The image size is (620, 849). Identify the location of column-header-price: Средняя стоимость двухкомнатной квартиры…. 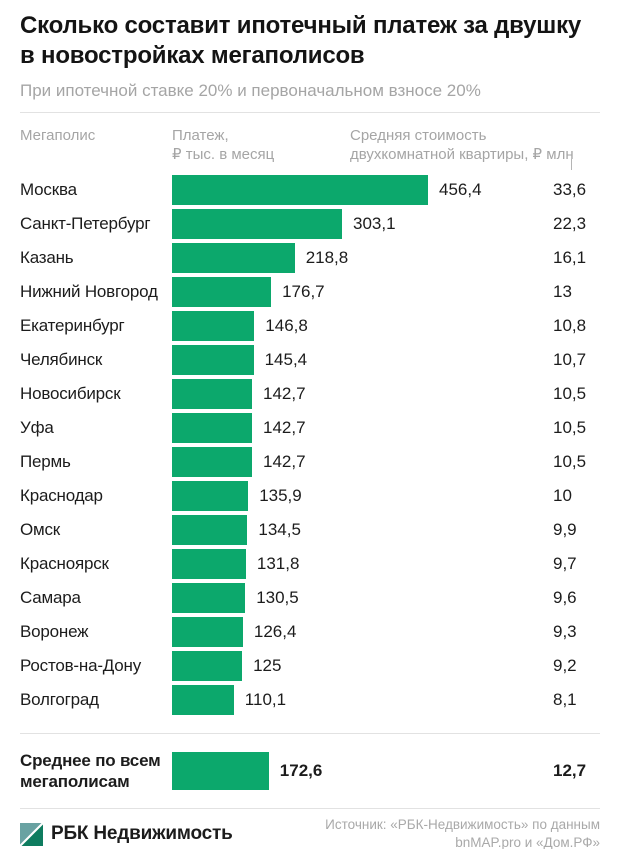
(462, 145).